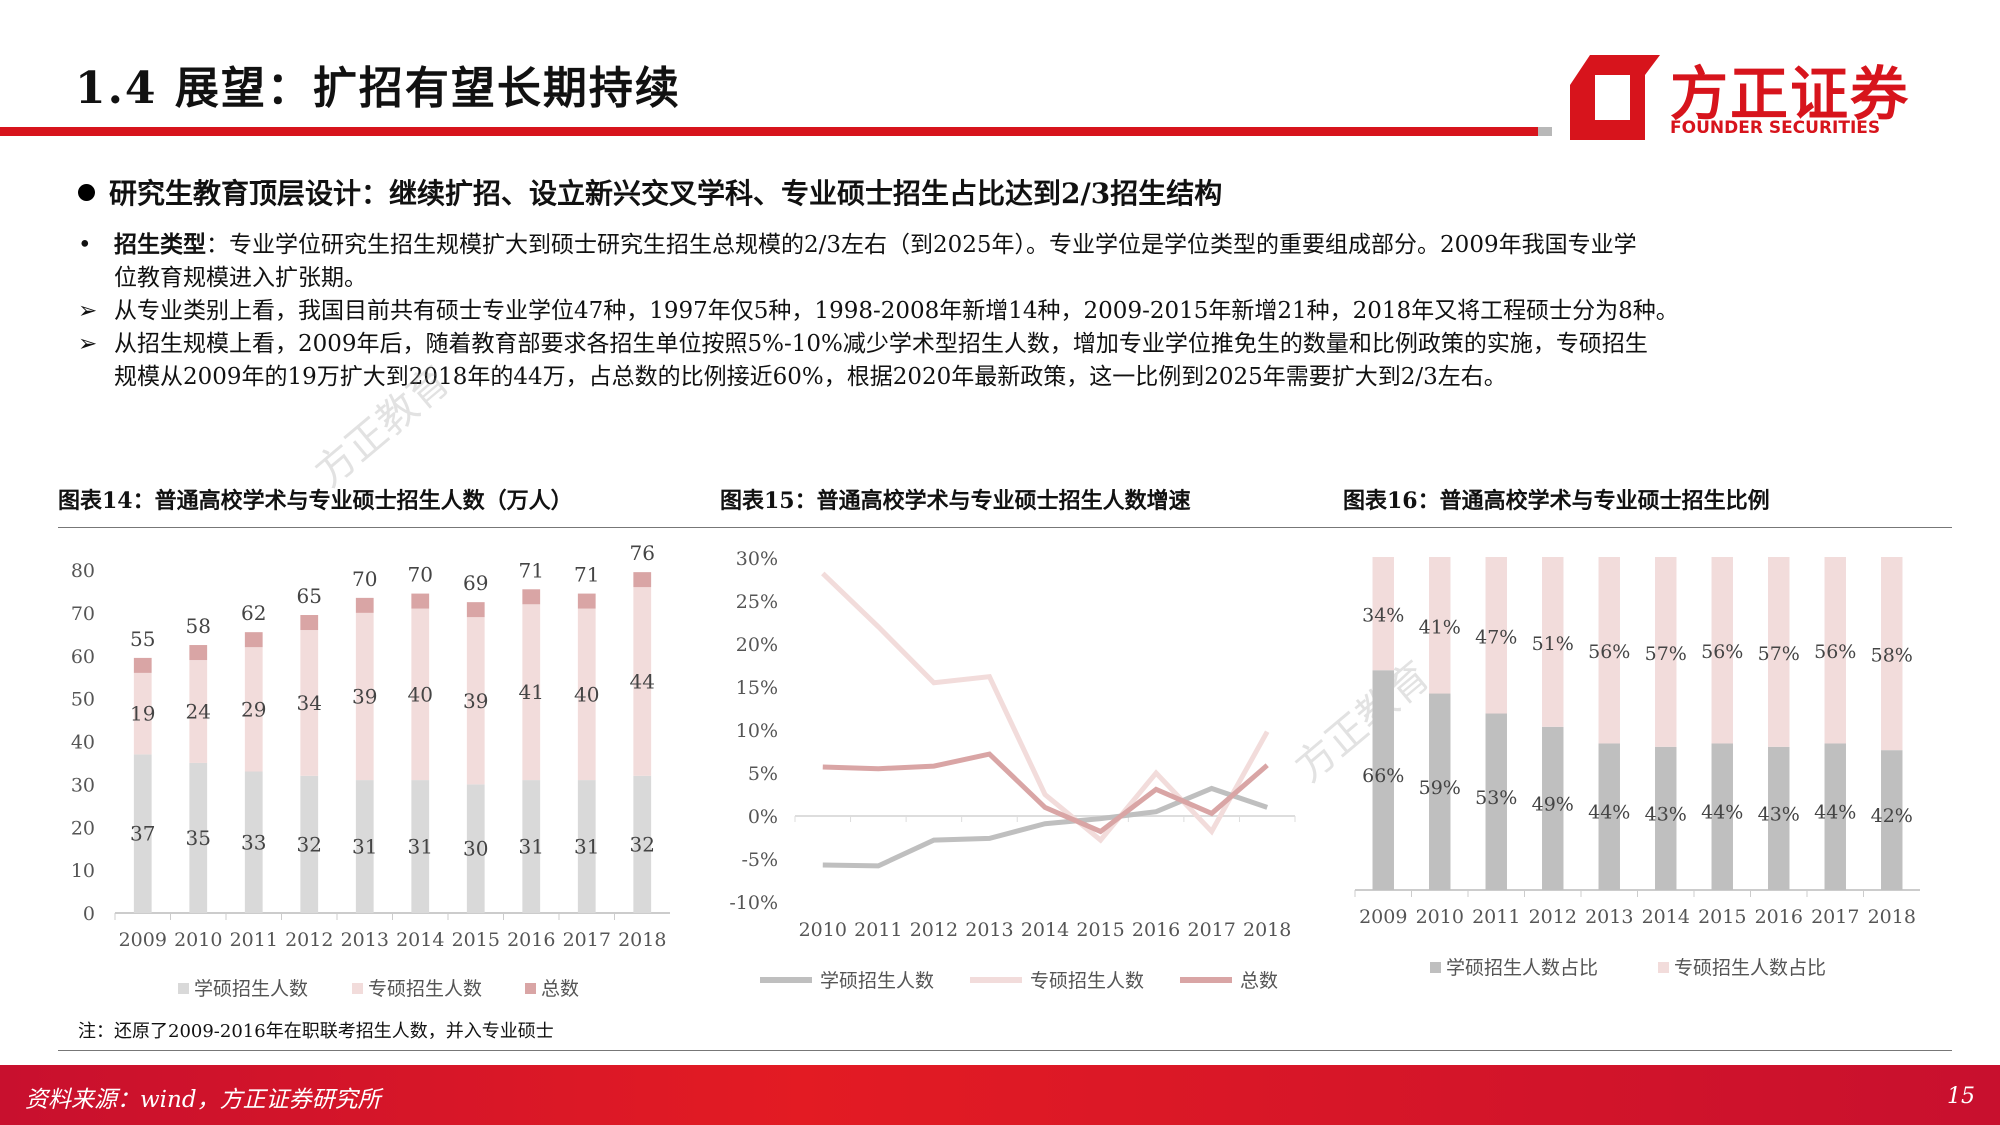 The image size is (2000, 1125). Describe the element at coordinates (1545, 131) in the screenshot. I see `header-gray-bar` at that location.